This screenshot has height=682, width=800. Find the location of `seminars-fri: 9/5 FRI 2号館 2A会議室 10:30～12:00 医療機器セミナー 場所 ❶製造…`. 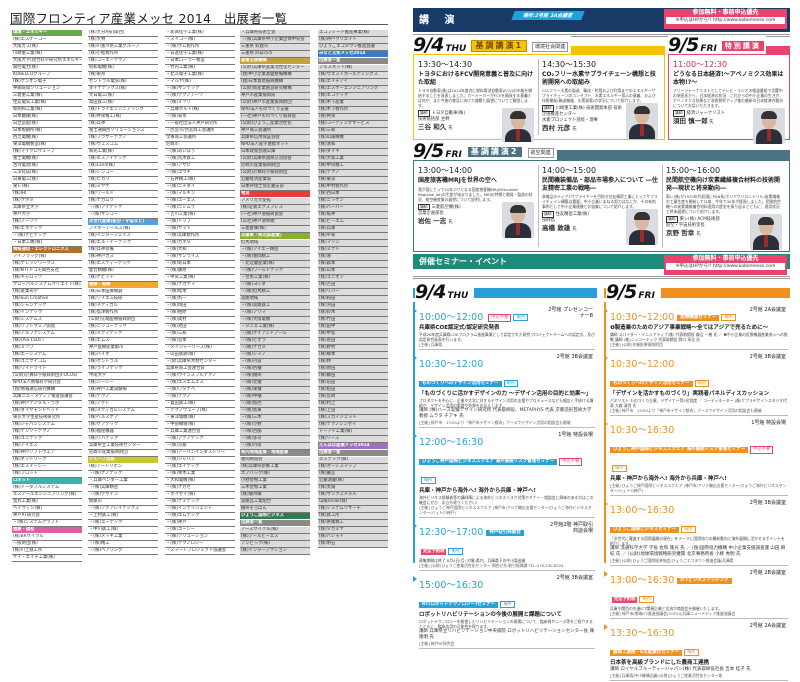

seminars-fri: 9/5 FRI 2号館 2A会議室 10:30～12:00 医療機器セミナー 場所 ❶製造… is located at coordinates (697, 482).